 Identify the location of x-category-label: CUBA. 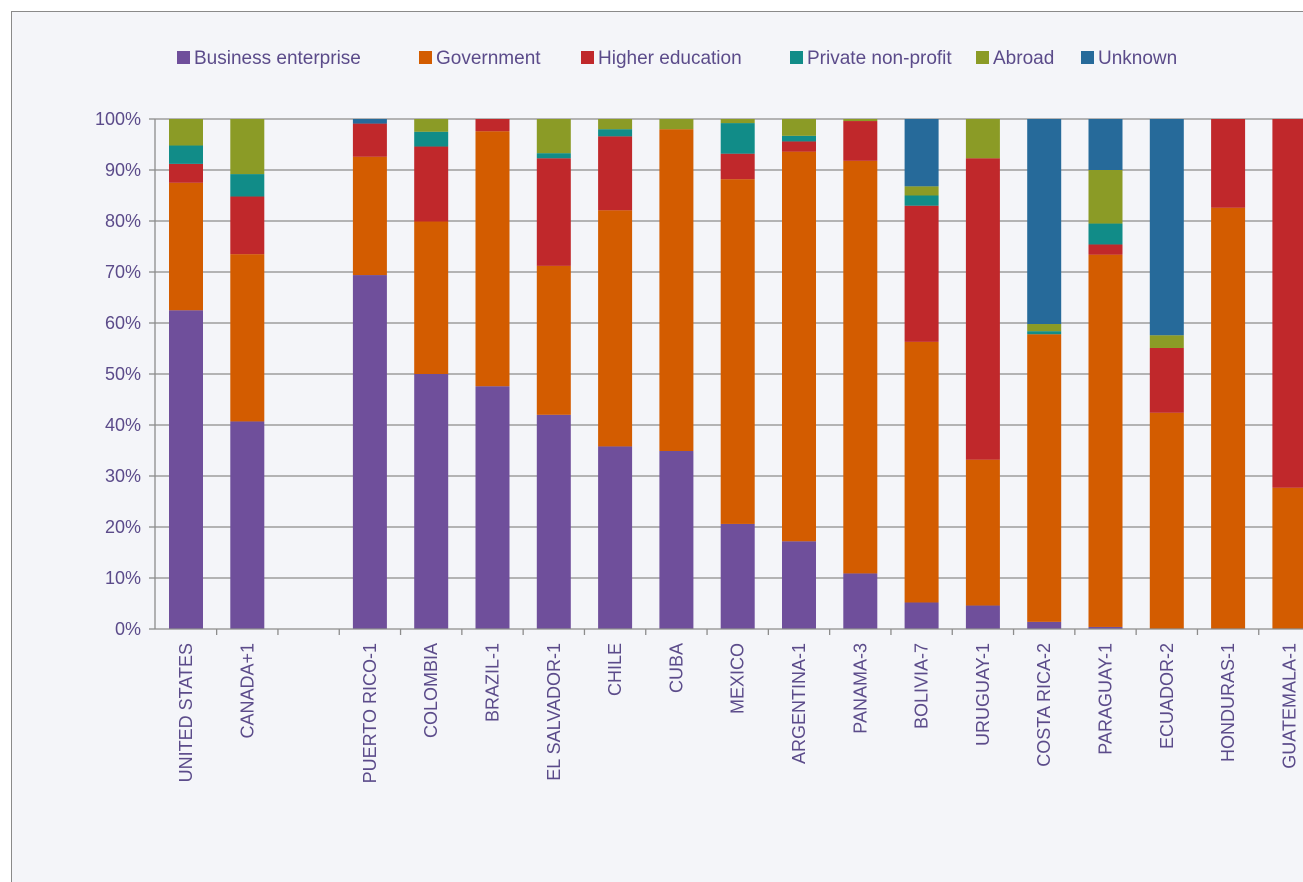
(676, 668).